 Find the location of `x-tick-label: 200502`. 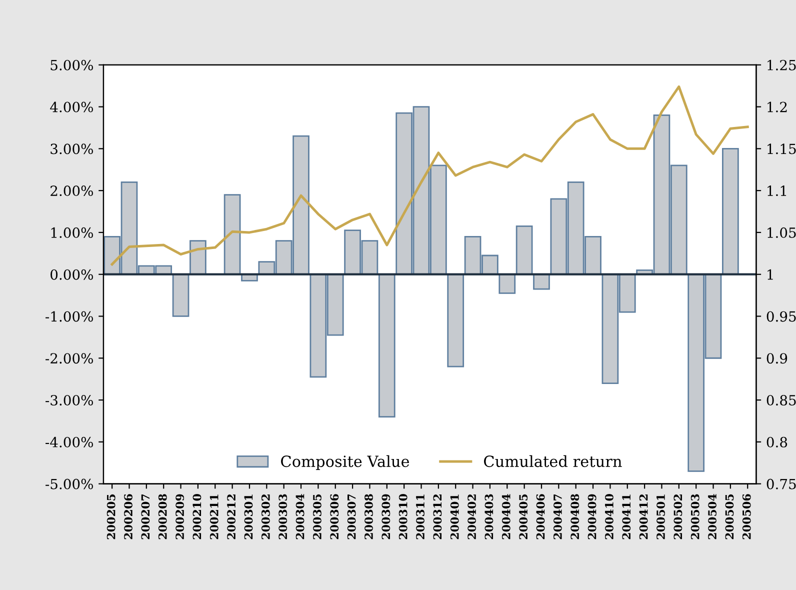

x-tick-label: 200502 is located at coordinates (678, 517).